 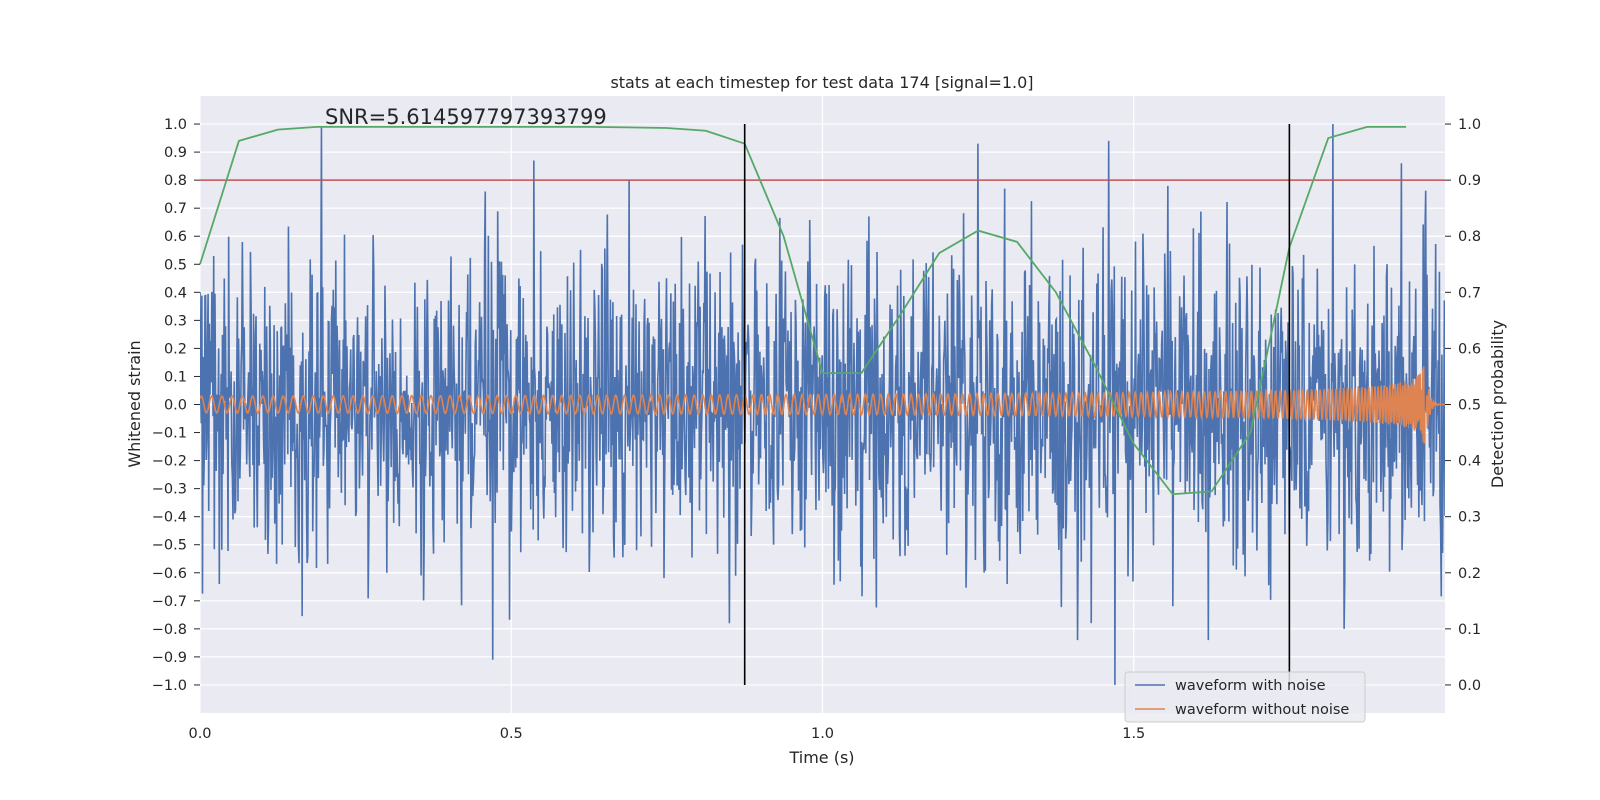 What do you see at coordinates (175, 265) in the screenshot?
I see `y-tick-label: 0.5` at bounding box center [175, 265].